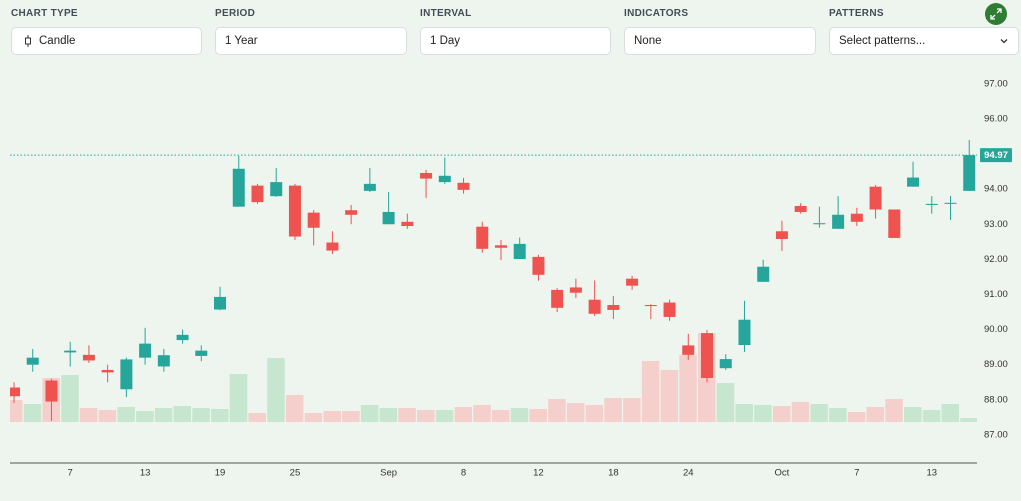  I want to click on y-tick-label: 89.00, so click(996, 364).